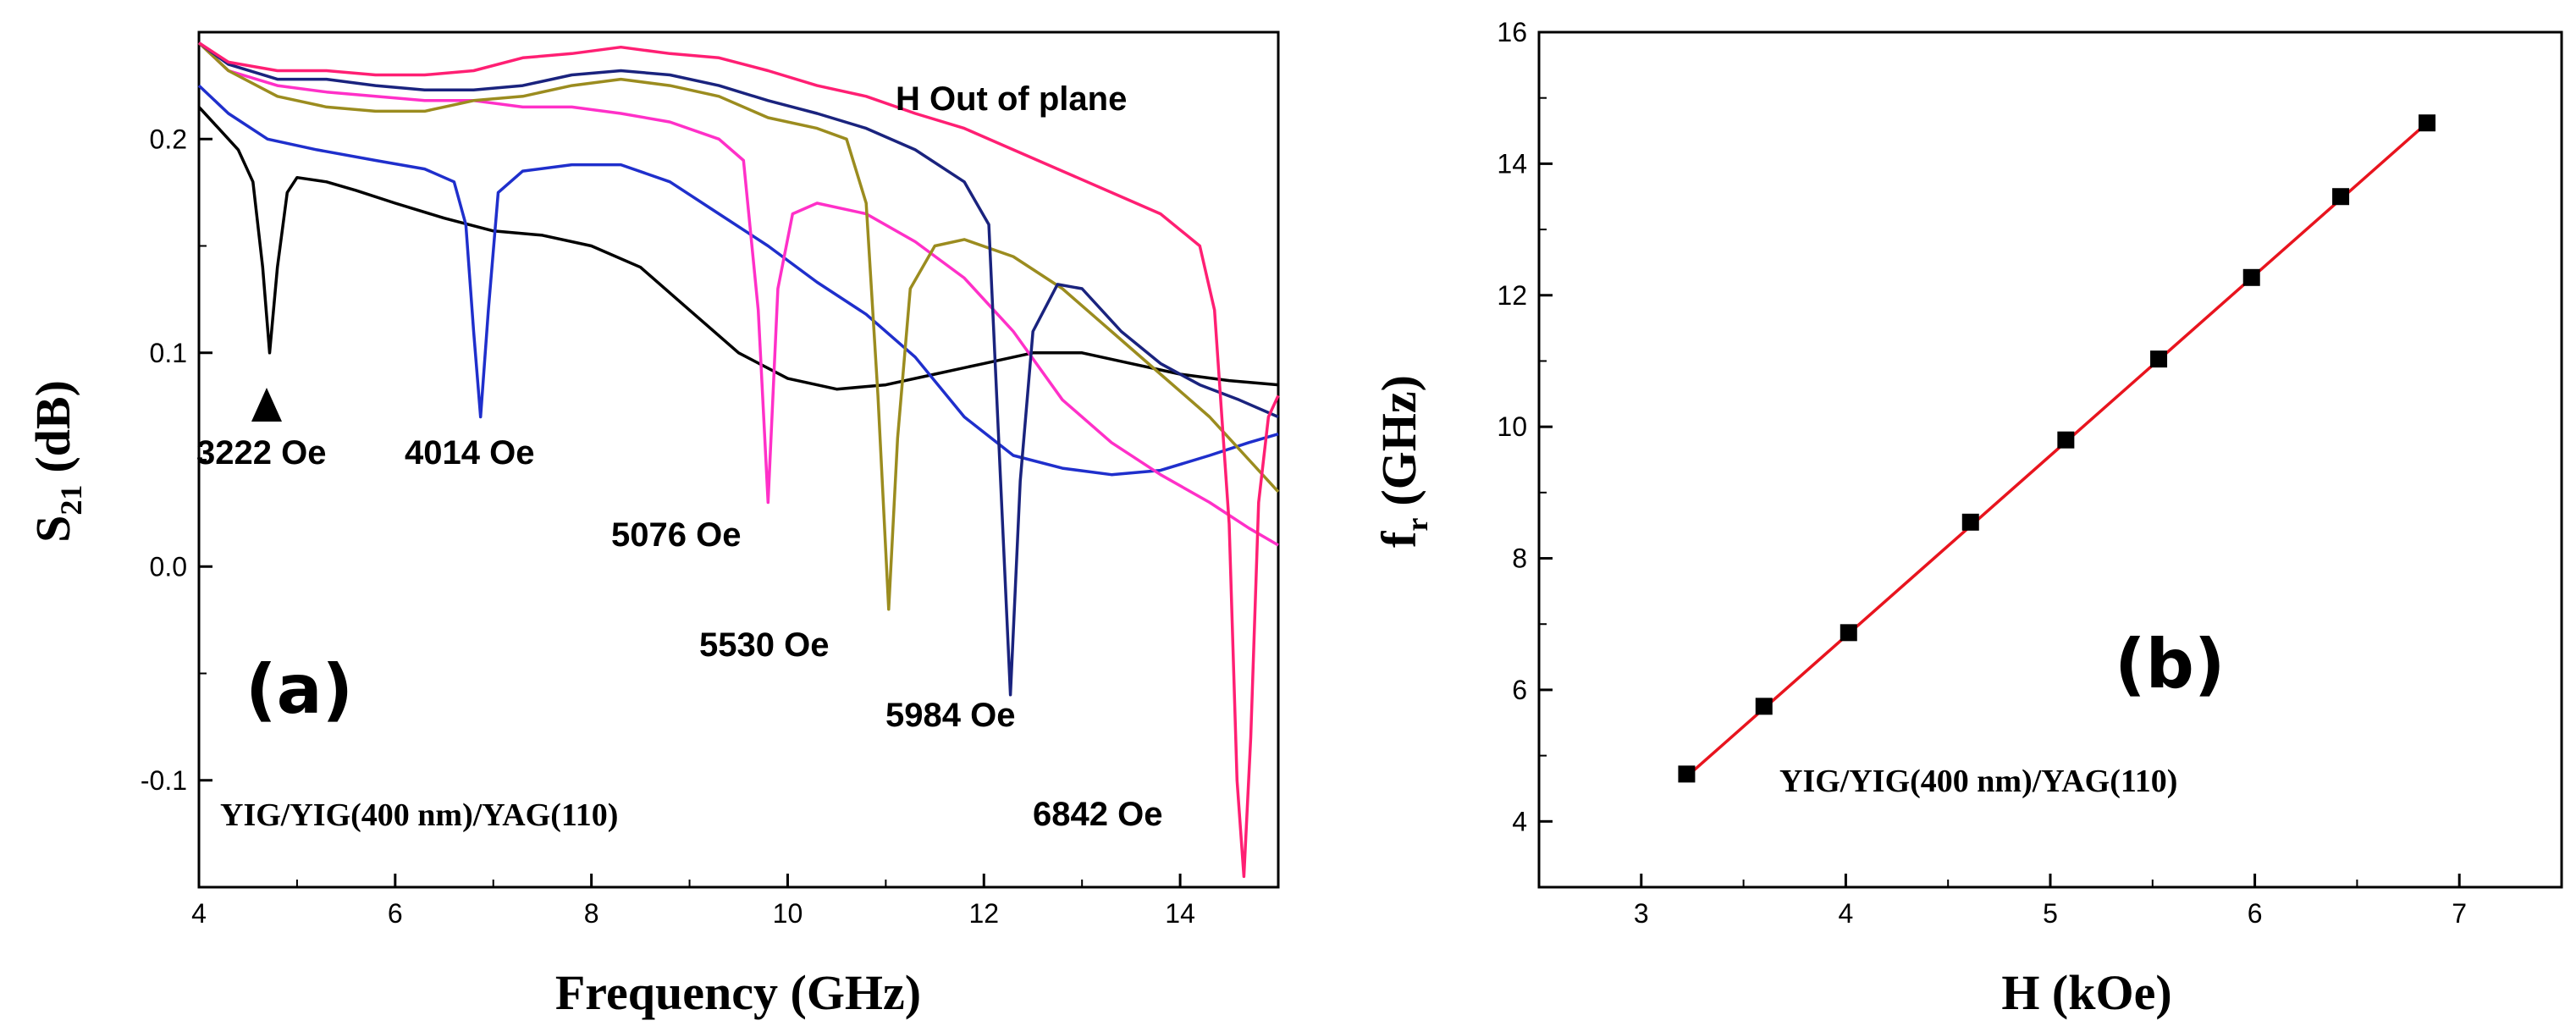  I want to click on panel-a-y-axis-title-sub: 21, so click(71, 500).